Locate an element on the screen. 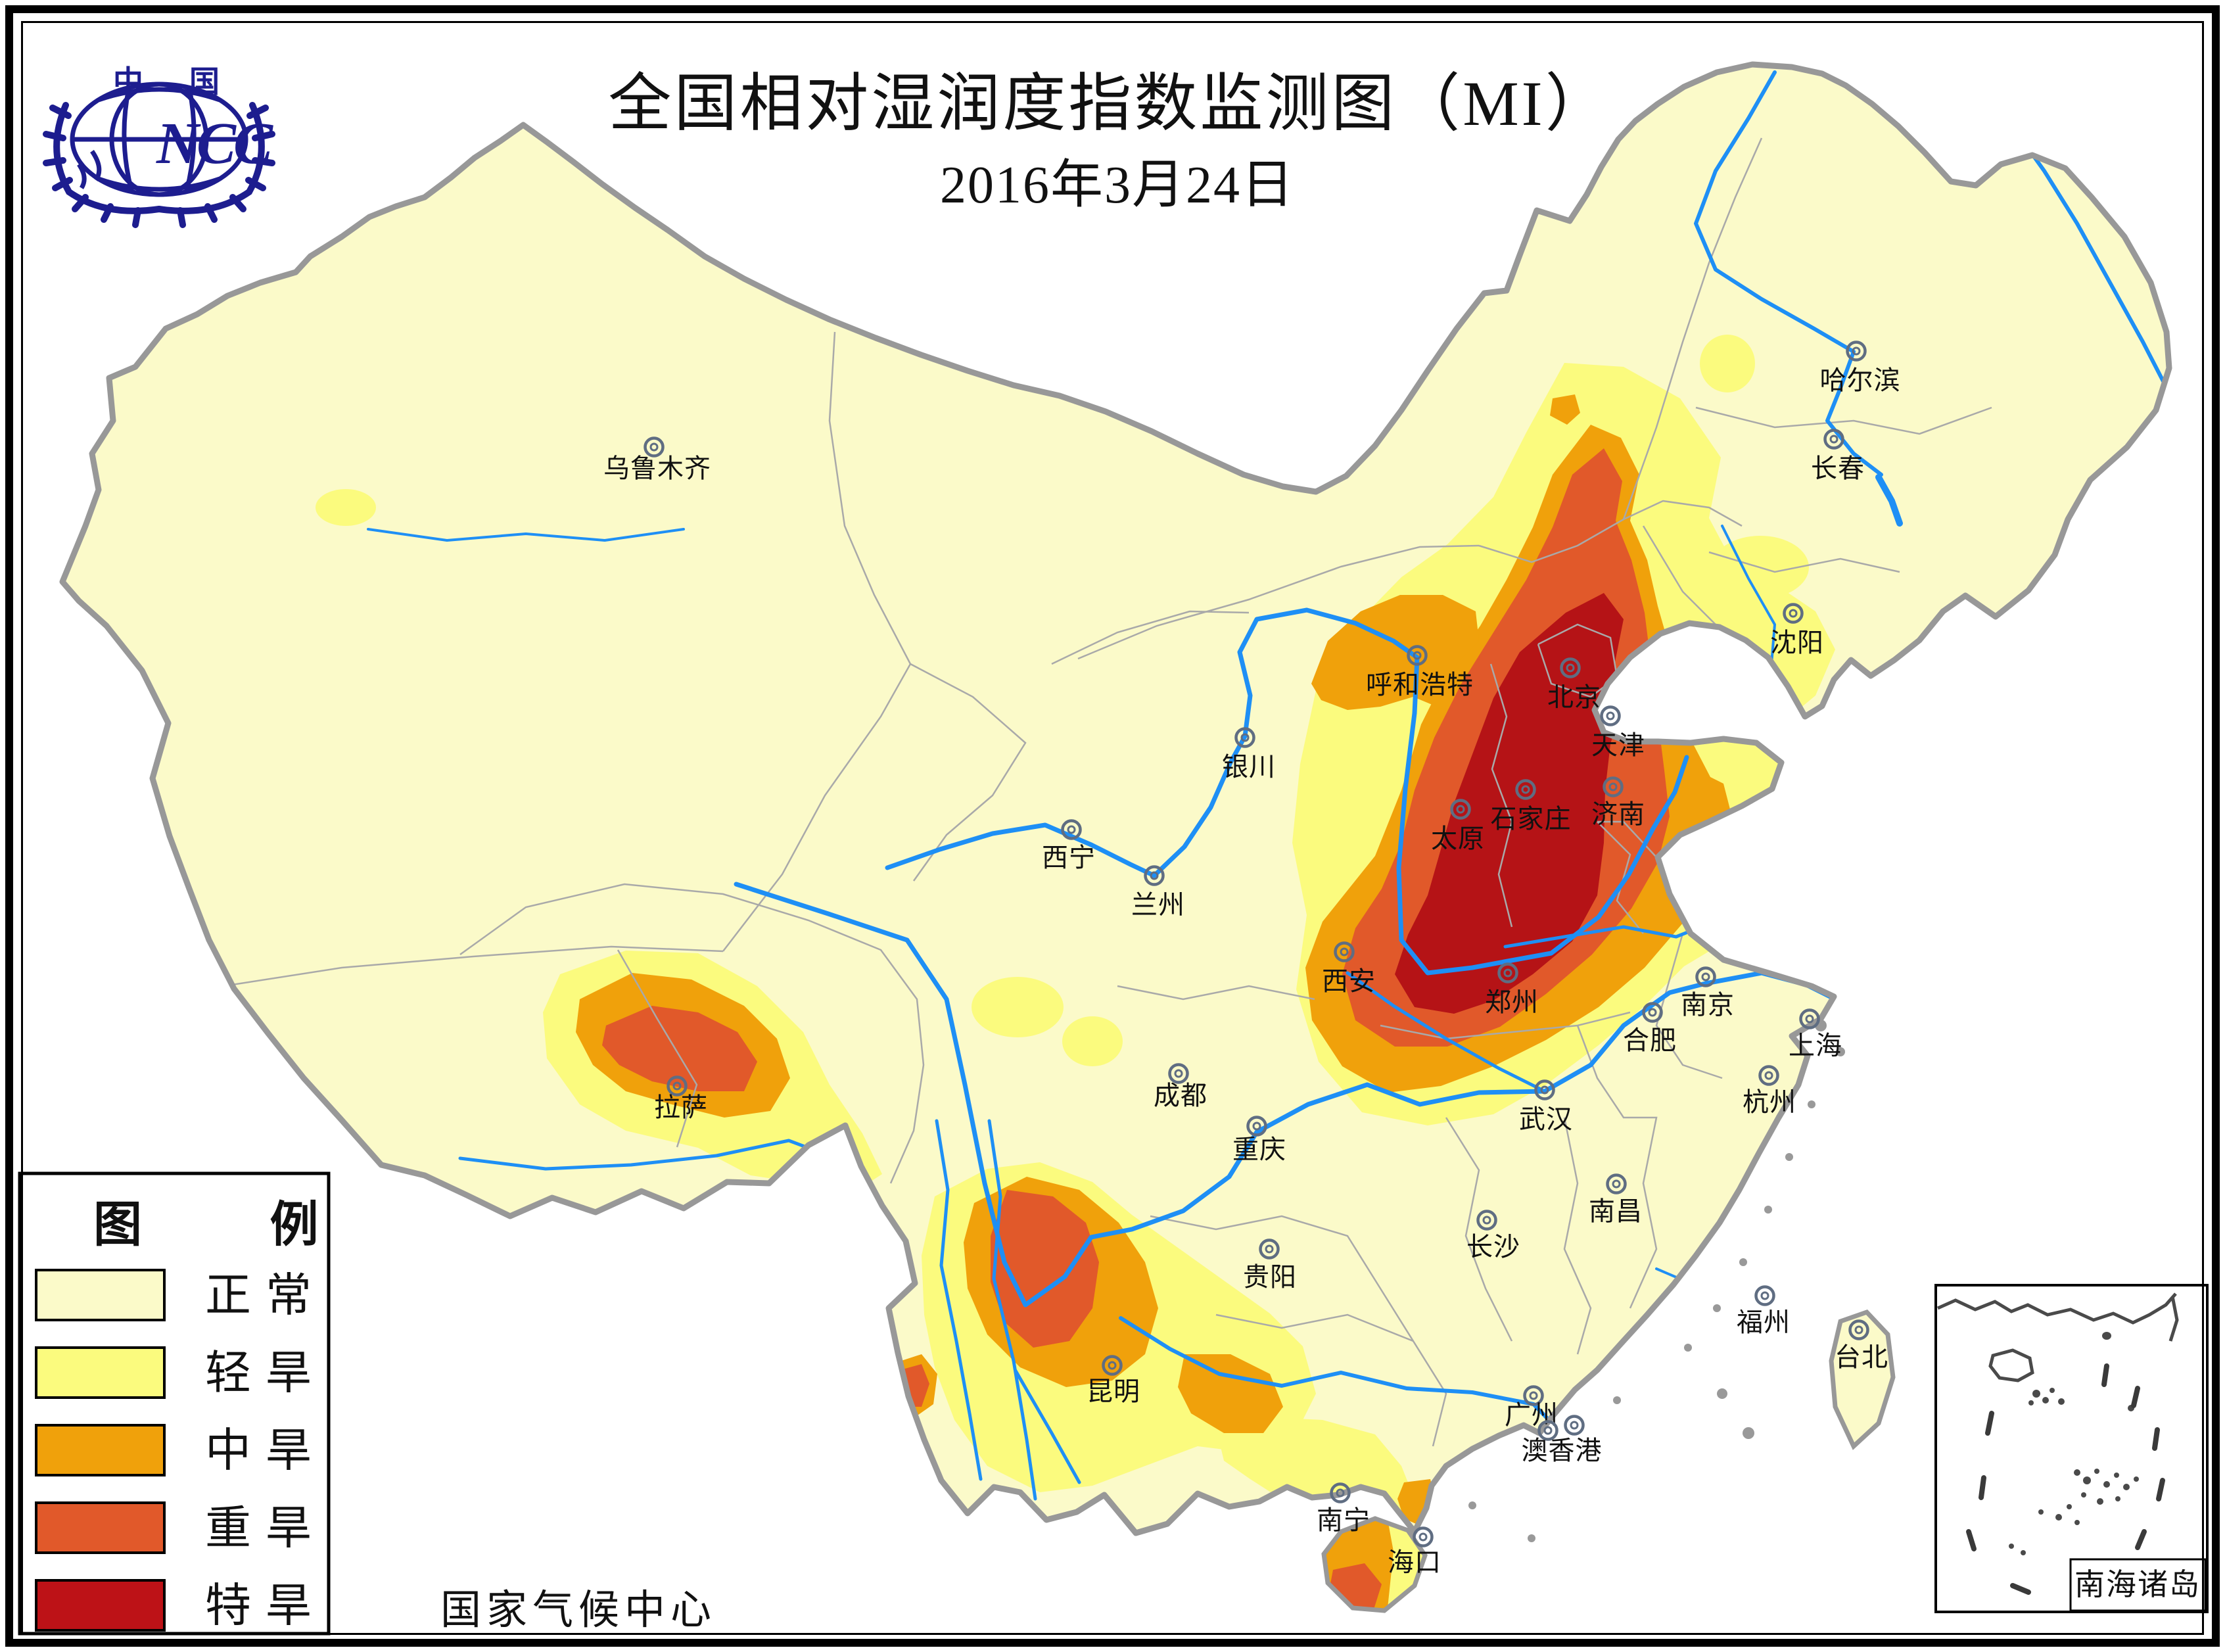  severe-drought-lhasa is located at coordinates (679, 1048).